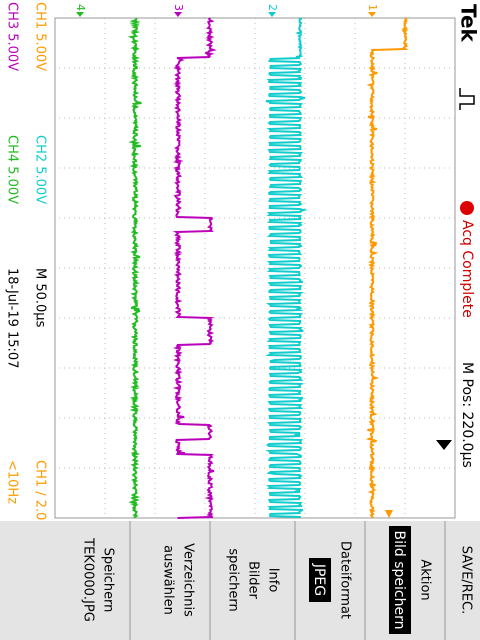 The height and width of the screenshot is (640, 480). I want to click on ch4-scale: CH4 5.00V, so click(12, 169).